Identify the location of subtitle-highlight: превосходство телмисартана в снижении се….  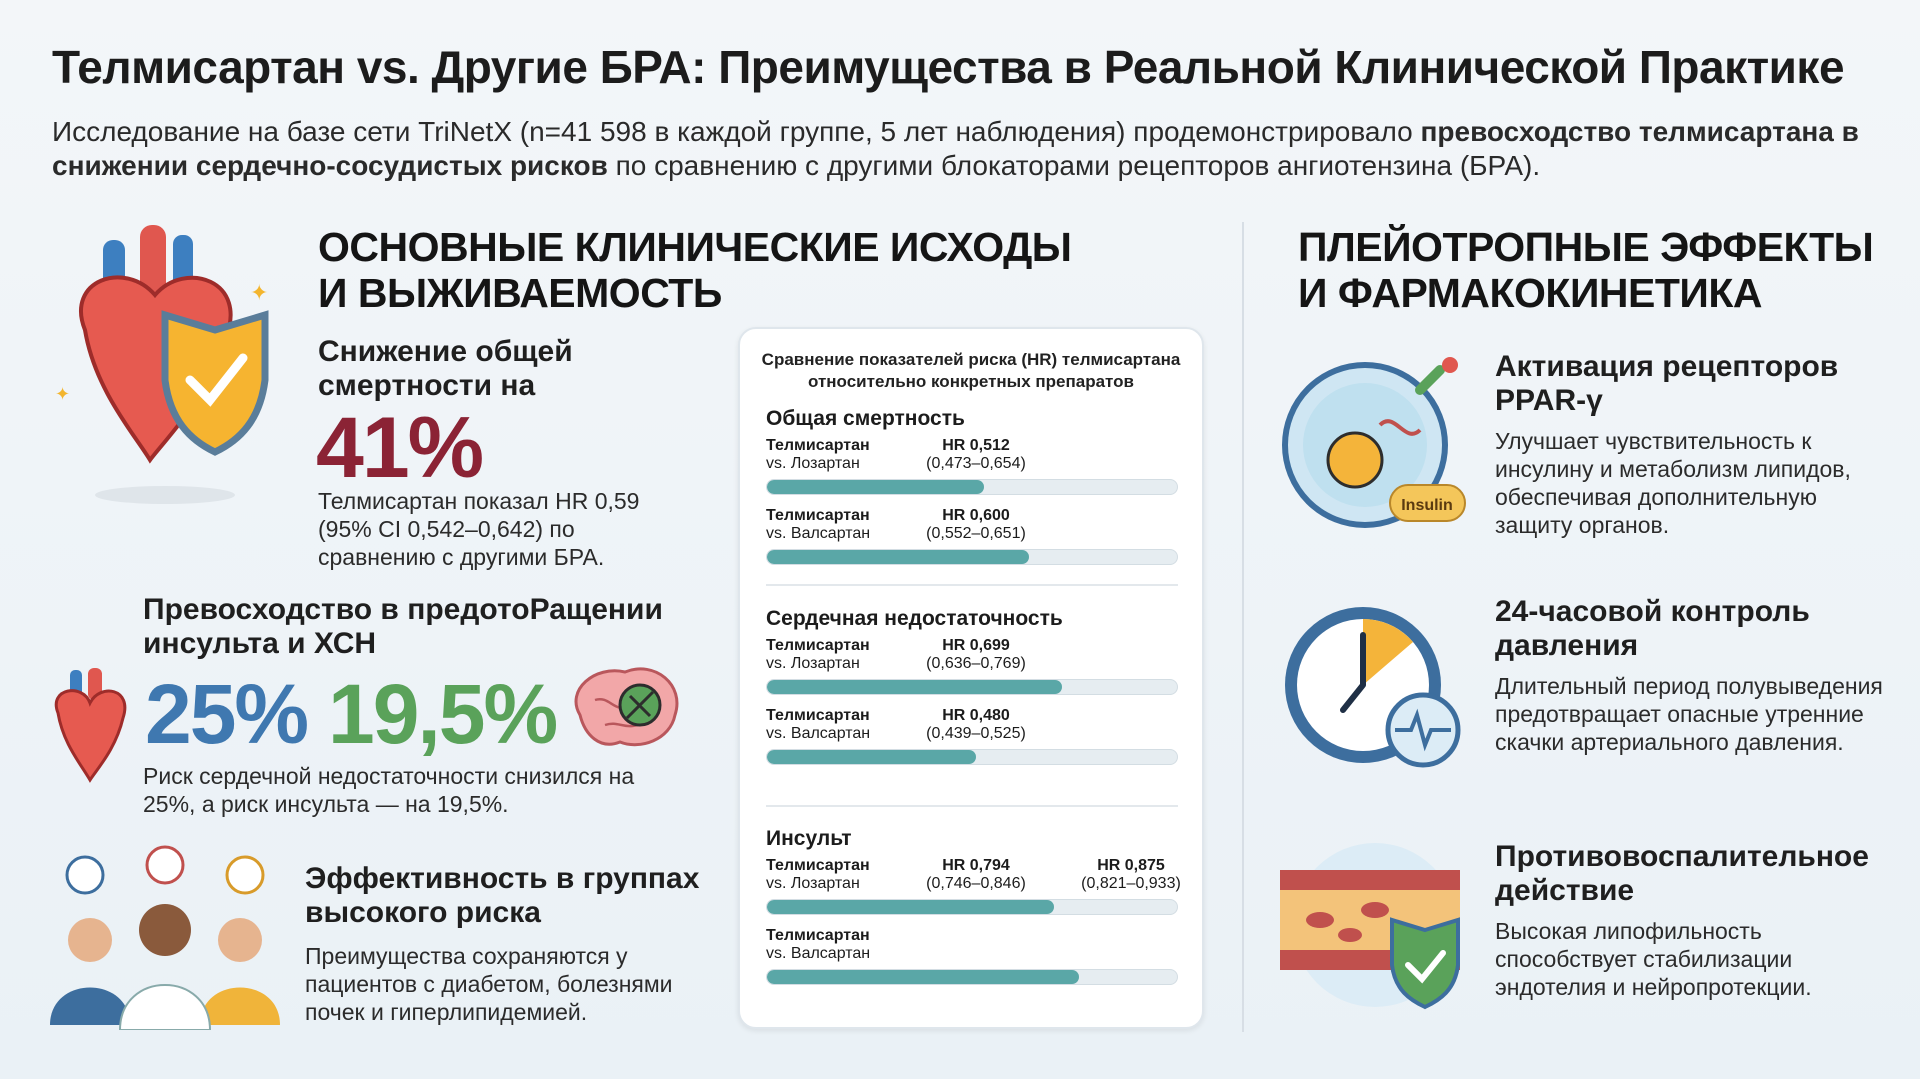
(955, 148).